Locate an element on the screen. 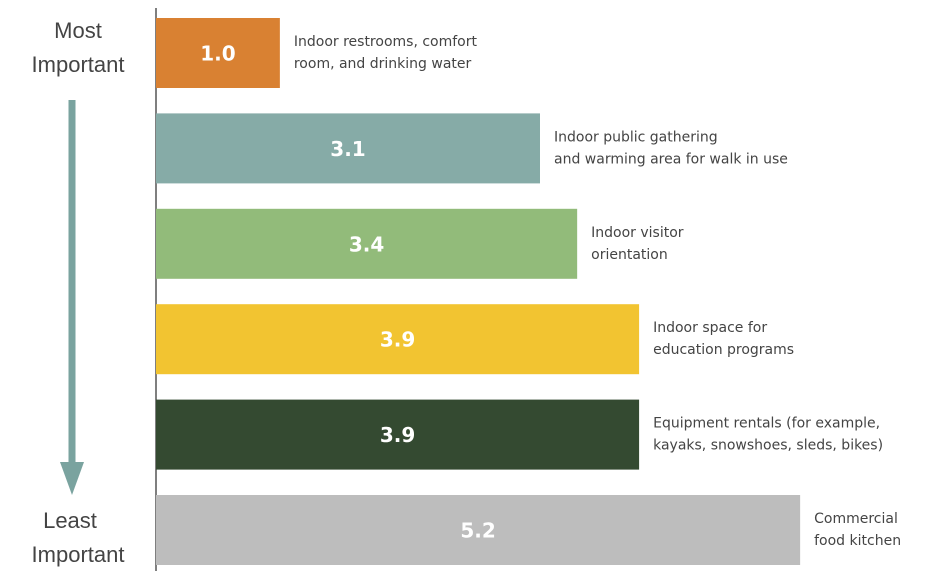  category-label: education programs is located at coordinates (723, 350).